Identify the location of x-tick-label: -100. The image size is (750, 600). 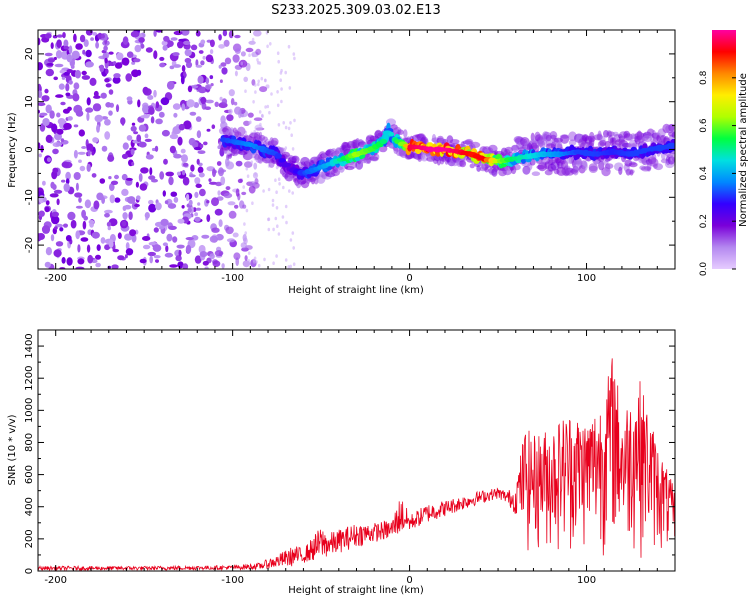
(232, 580).